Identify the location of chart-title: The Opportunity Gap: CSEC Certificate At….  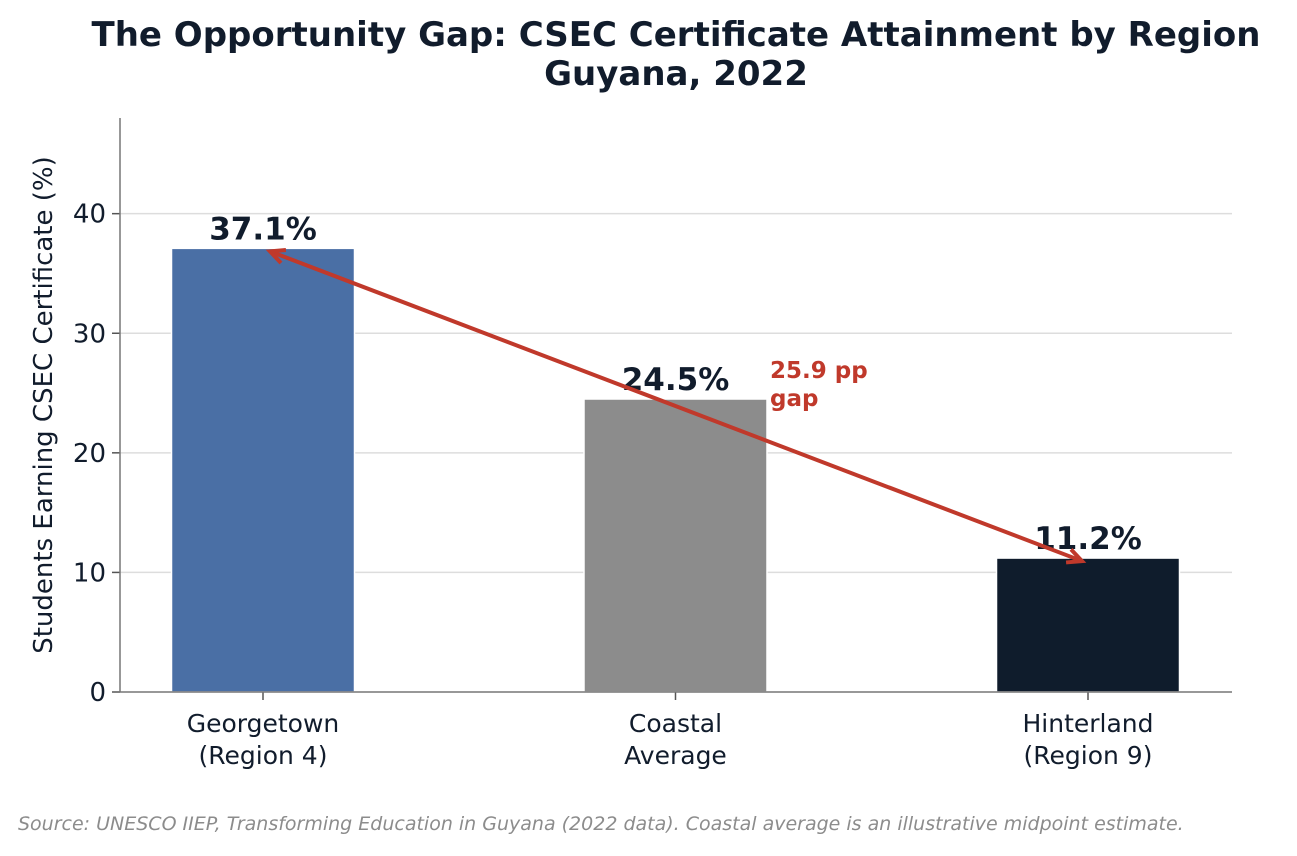
(676, 35).